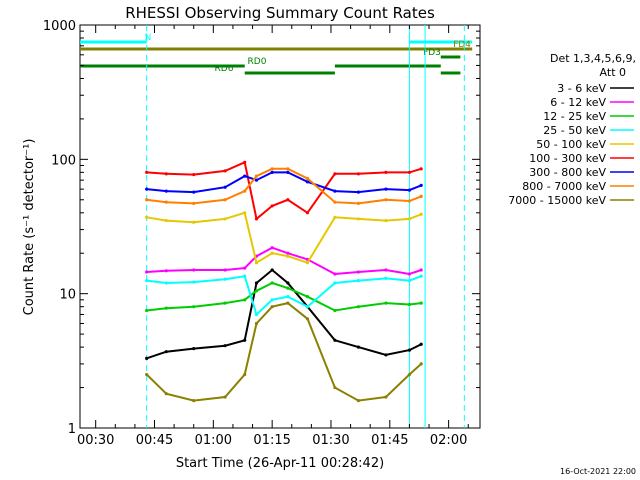  Describe the element at coordinates (567, 172) in the screenshot. I see `legend-label-6: 300 - 800 keV` at that location.